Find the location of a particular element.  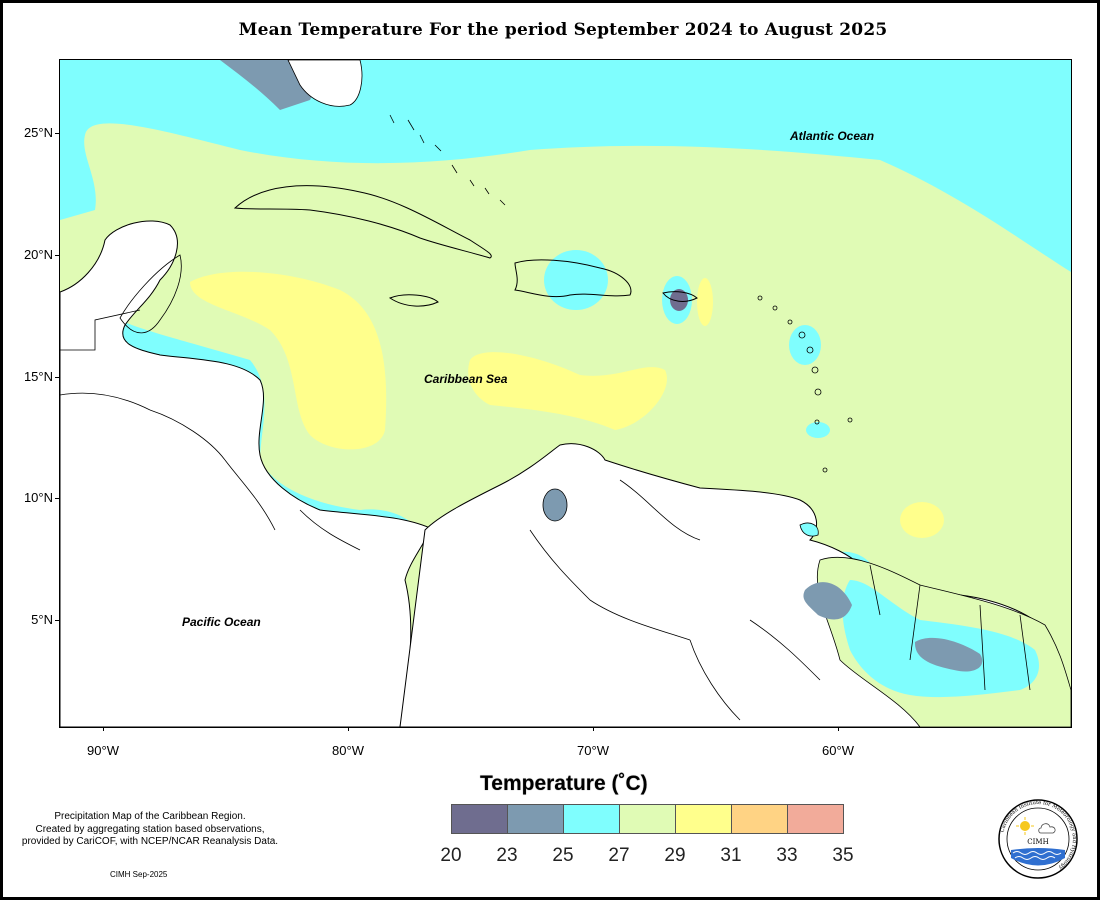

lat-label-10: 10°N is located at coordinates (38, 497).